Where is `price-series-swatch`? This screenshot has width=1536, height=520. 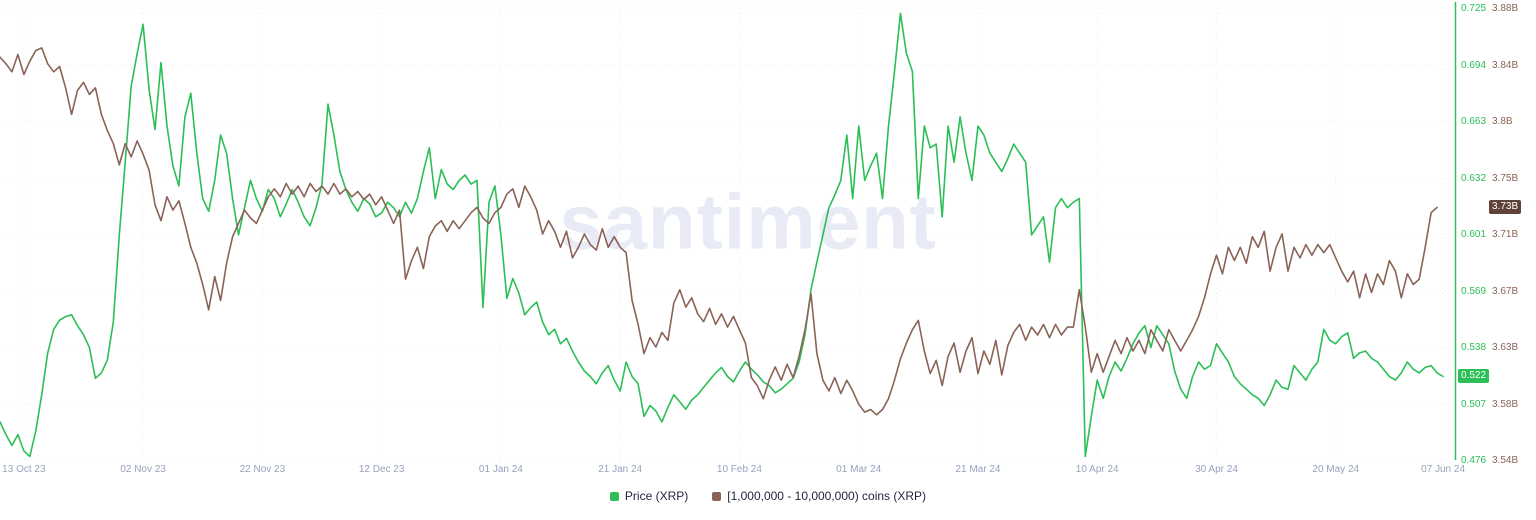
price-series-swatch is located at coordinates (614, 496).